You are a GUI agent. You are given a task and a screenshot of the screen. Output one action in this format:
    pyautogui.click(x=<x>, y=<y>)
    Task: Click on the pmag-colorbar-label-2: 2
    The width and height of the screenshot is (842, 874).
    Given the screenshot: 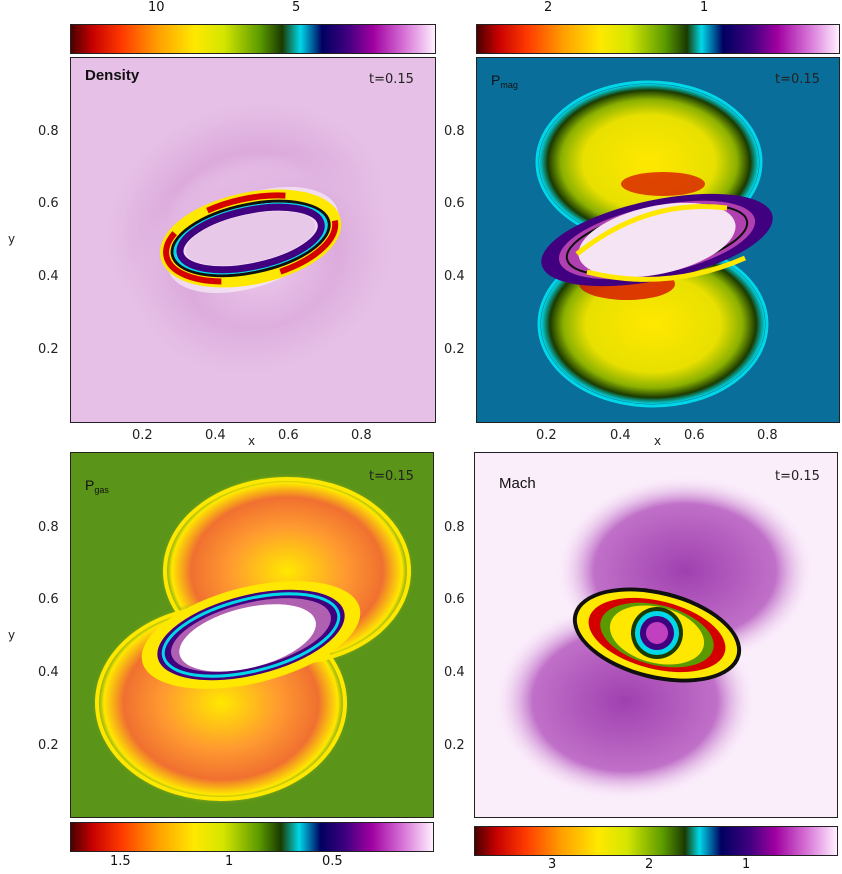 What is the action you would take?
    pyautogui.click(x=548, y=7)
    